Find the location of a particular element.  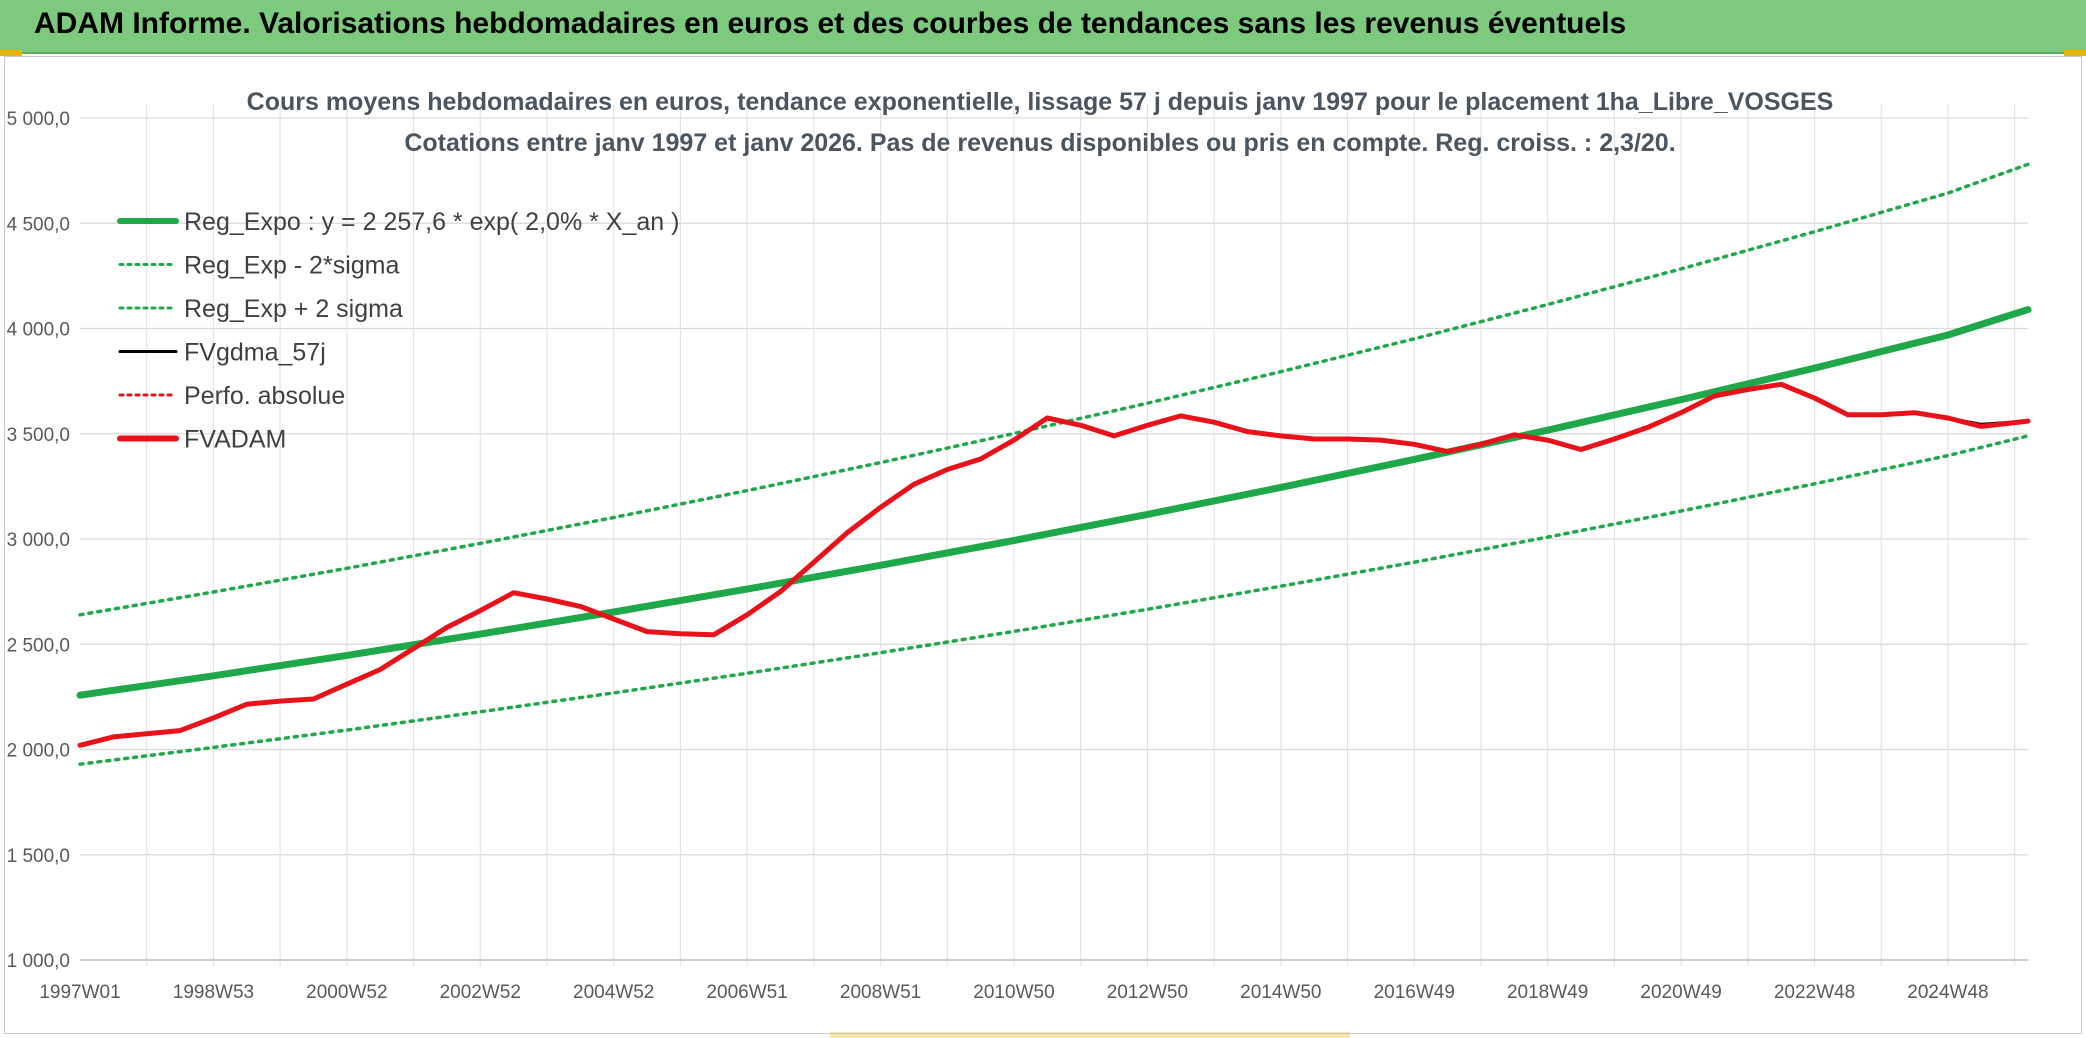

x-tick-label: 2012W50 is located at coordinates (1147, 992).